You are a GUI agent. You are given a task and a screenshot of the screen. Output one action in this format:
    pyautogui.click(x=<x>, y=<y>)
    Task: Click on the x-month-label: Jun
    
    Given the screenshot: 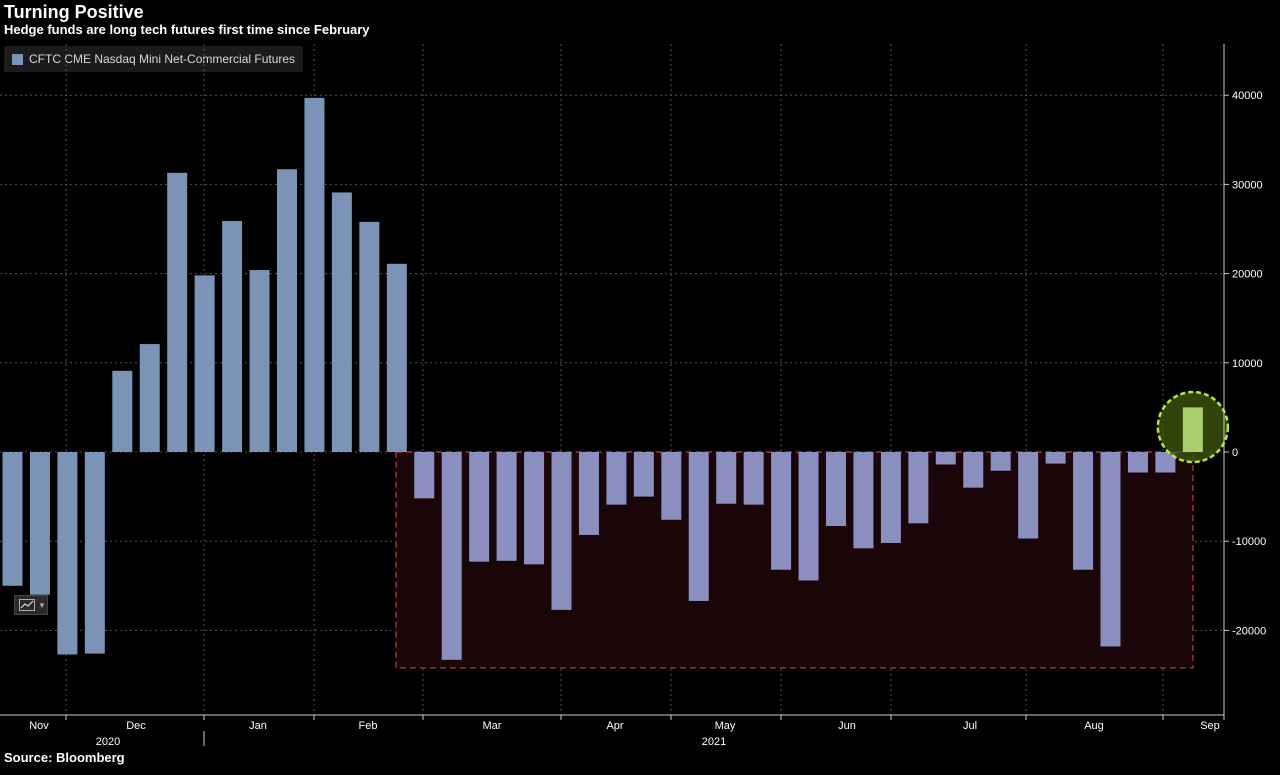 What is the action you would take?
    pyautogui.click(x=847, y=726)
    